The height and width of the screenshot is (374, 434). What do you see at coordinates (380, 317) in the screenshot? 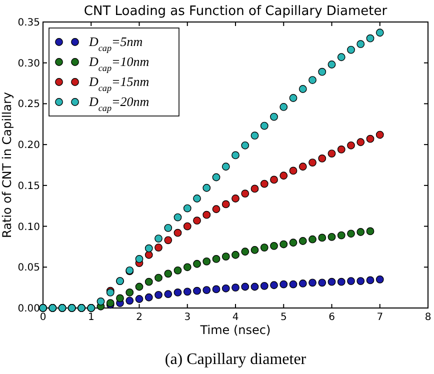
I see `x-tick-label: 7` at bounding box center [380, 317].